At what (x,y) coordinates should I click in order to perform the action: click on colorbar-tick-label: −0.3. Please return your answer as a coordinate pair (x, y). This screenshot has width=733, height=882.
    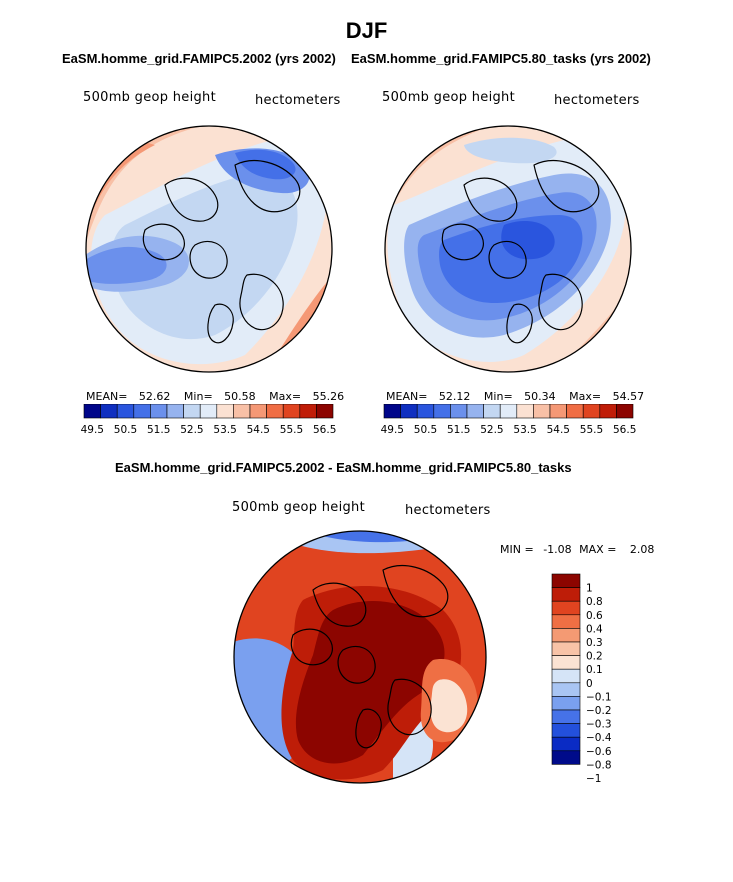
    Looking at the image, I should click on (599, 725).